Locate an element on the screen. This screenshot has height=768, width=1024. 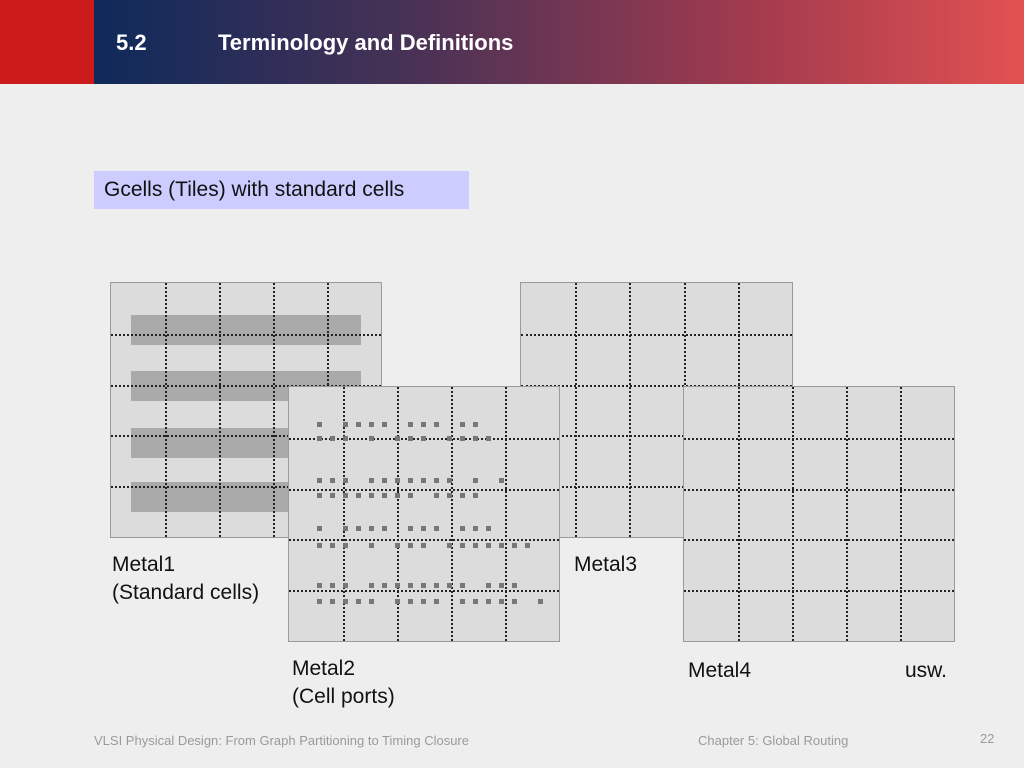
footer-chapter: Chapter 5: Global Routing is located at coordinates (773, 740).